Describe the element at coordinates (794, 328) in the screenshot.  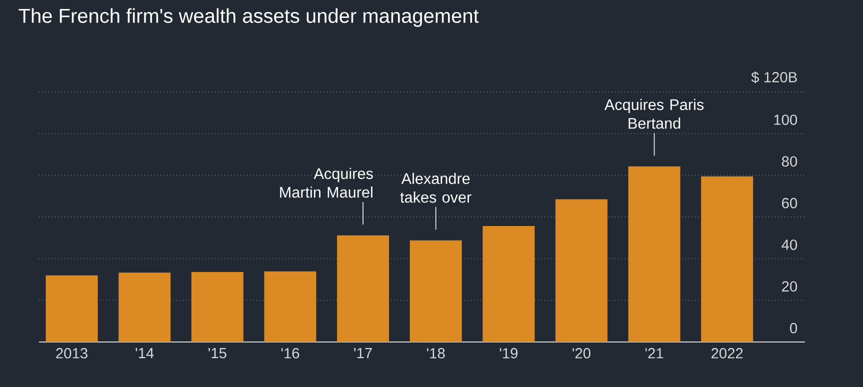
I see `y-tick-label: 0` at that location.